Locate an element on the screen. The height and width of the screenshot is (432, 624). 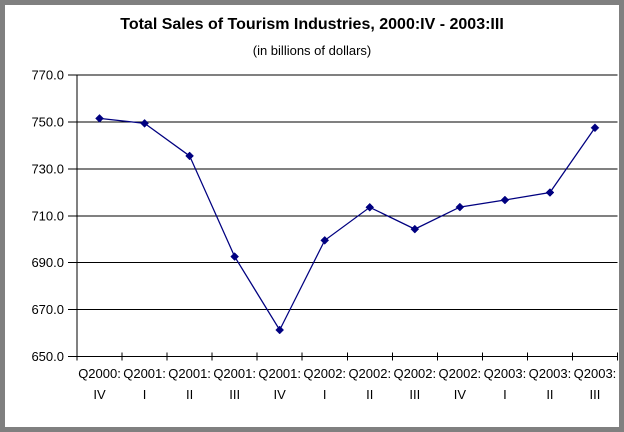
y-tick-label: 750.0 is located at coordinates (47, 121).